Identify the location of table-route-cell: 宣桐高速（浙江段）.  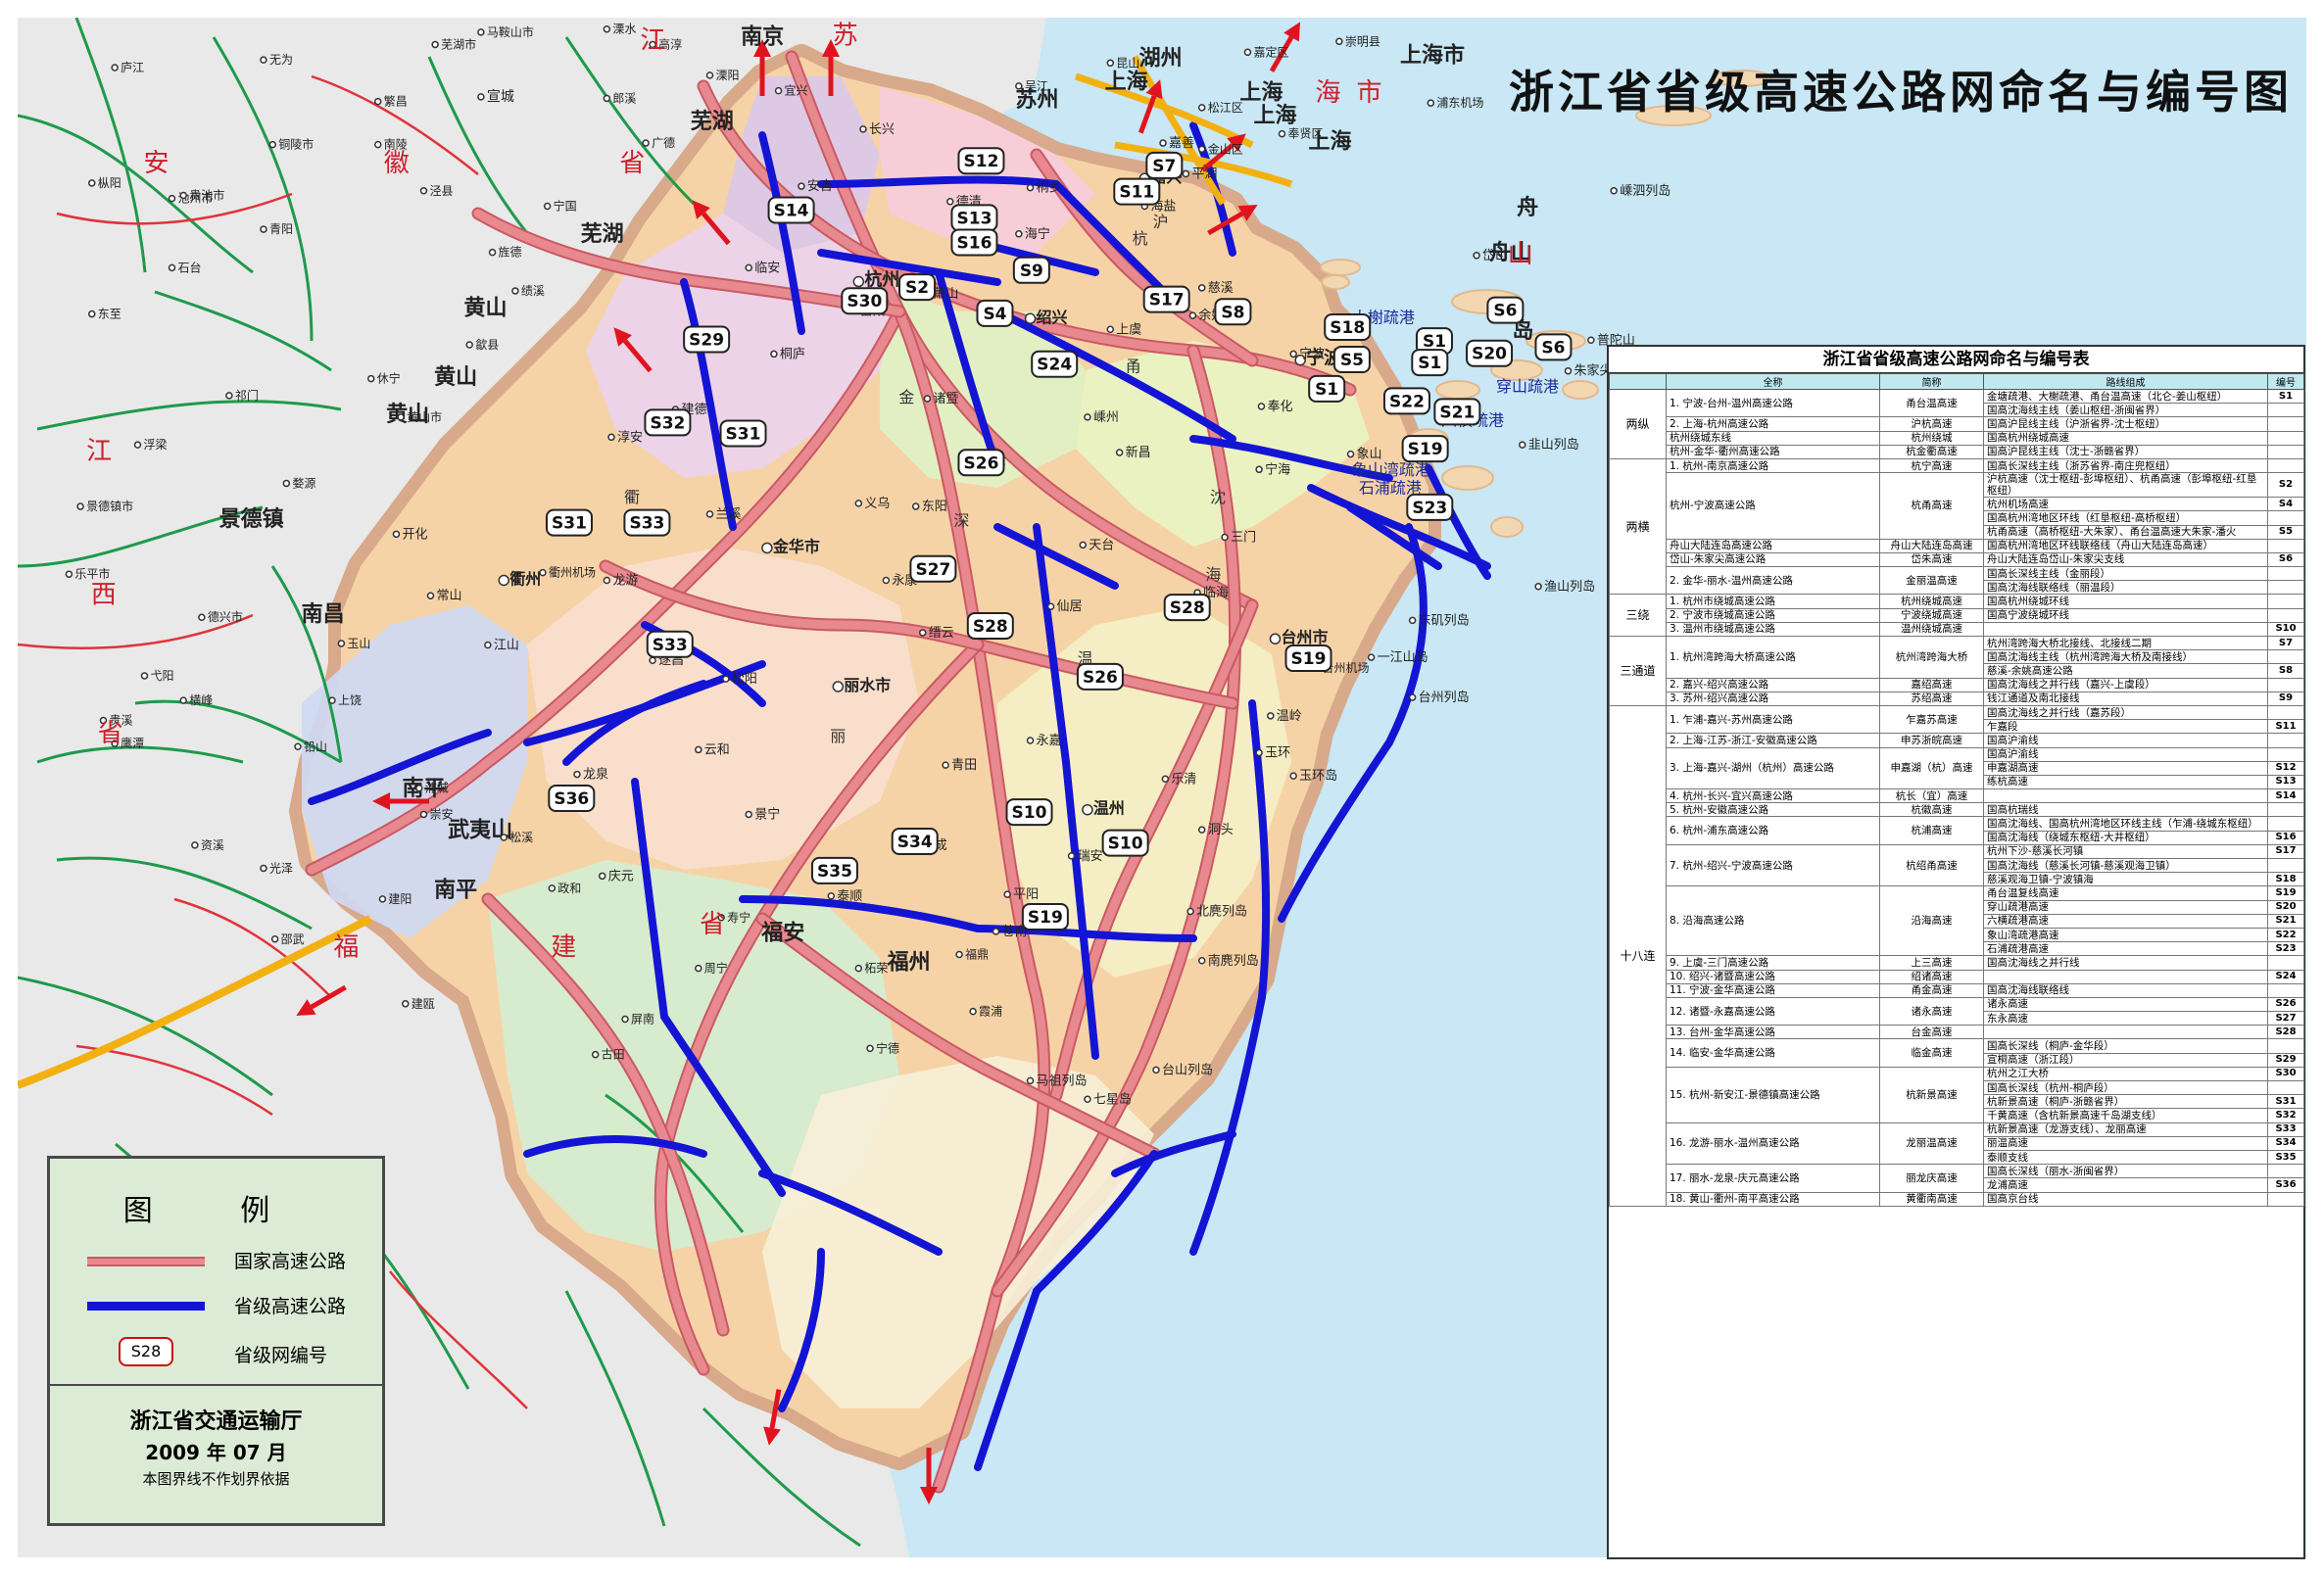
(2125, 1060).